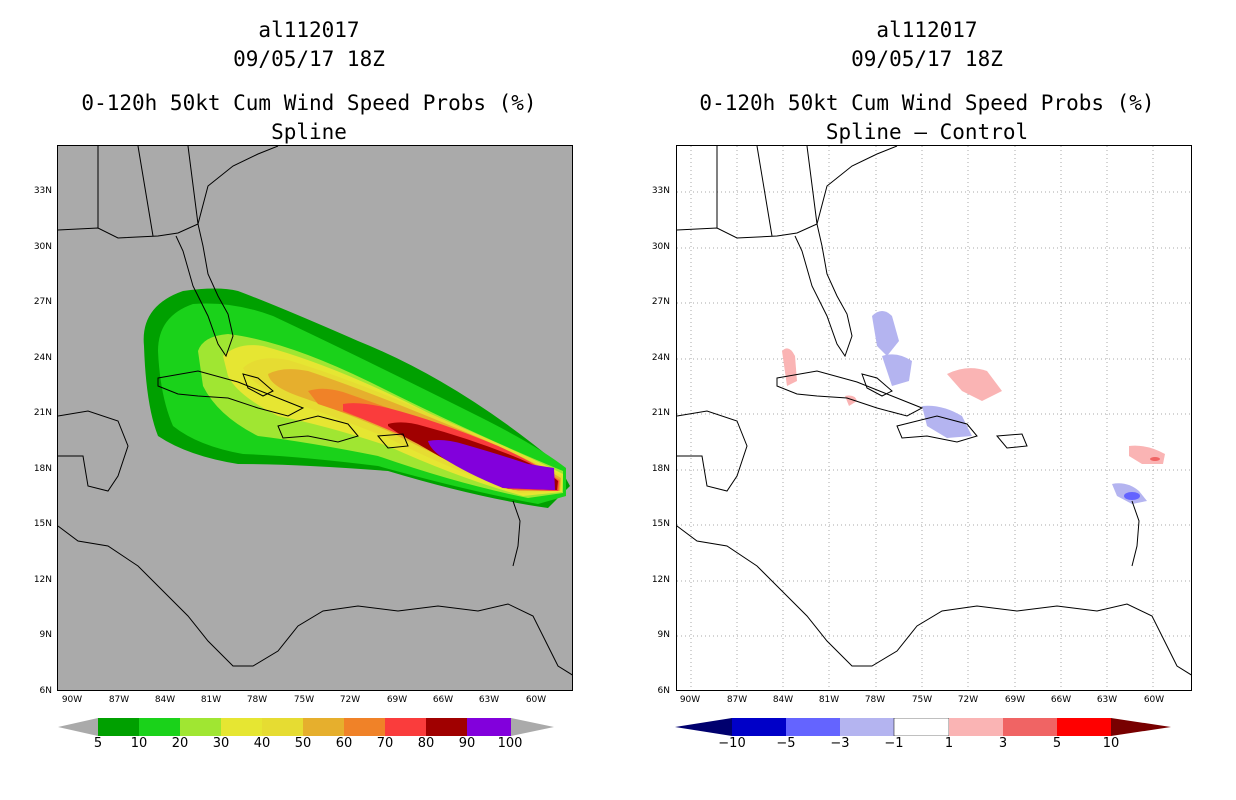 Image resolution: width=1236 pixels, height=800 pixels. Describe the element at coordinates (356, 398) in the screenshot. I see `probability-plume` at that location.